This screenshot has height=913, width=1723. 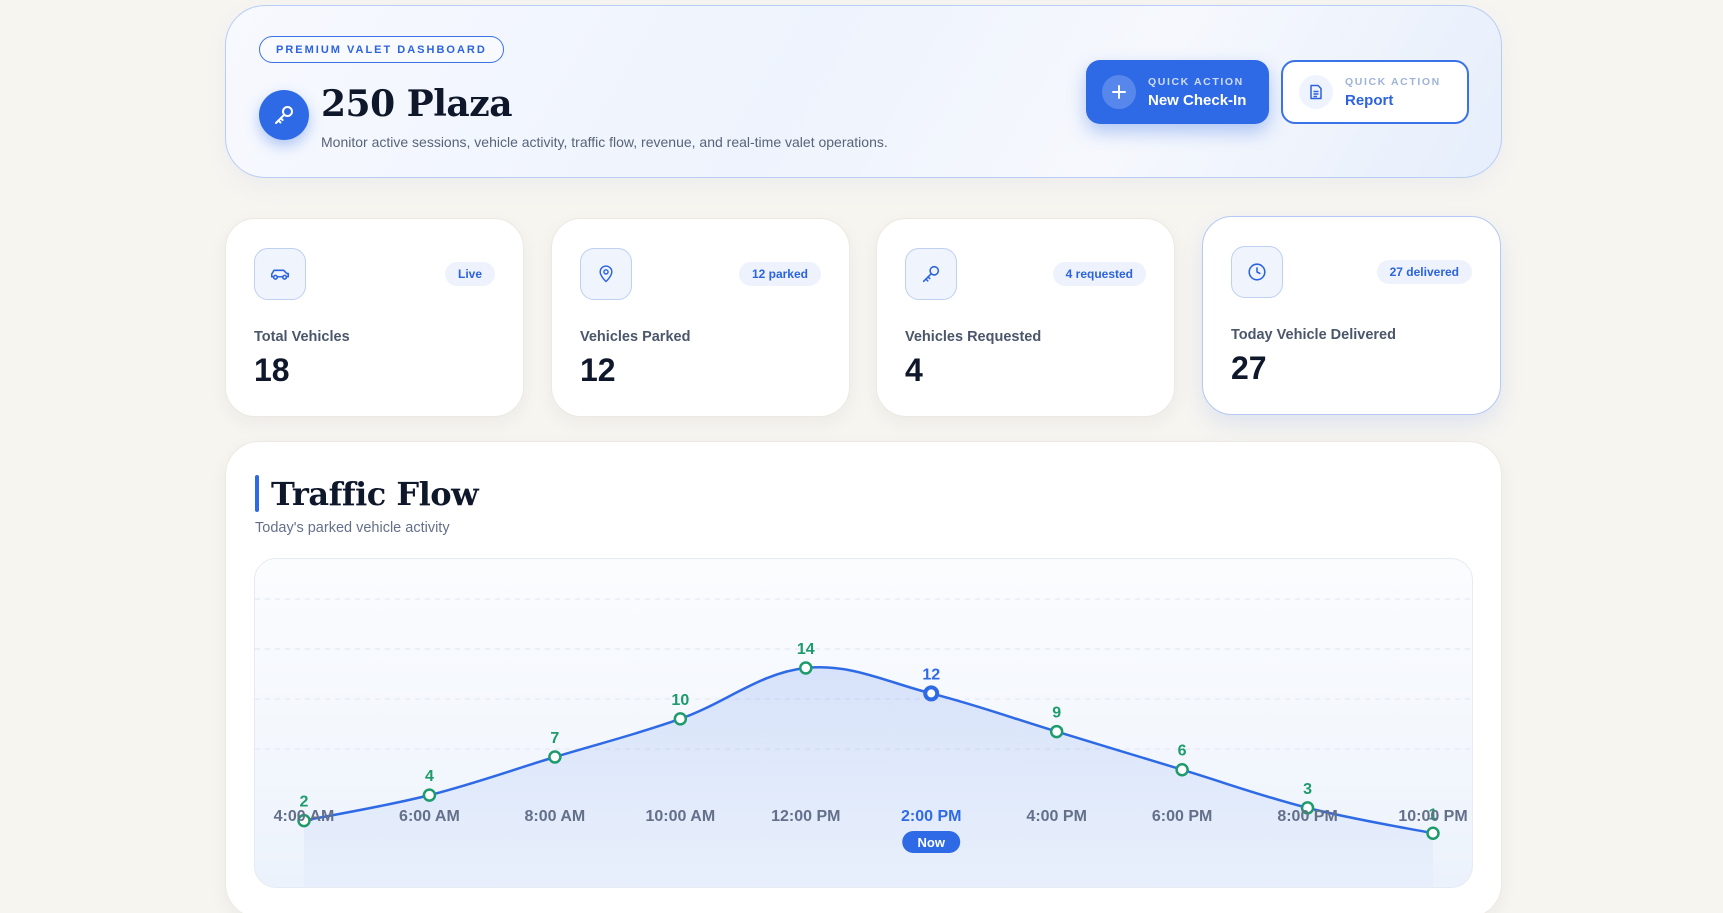 What do you see at coordinates (1099, 274) in the screenshot?
I see `status-badge: 4 requested` at bounding box center [1099, 274].